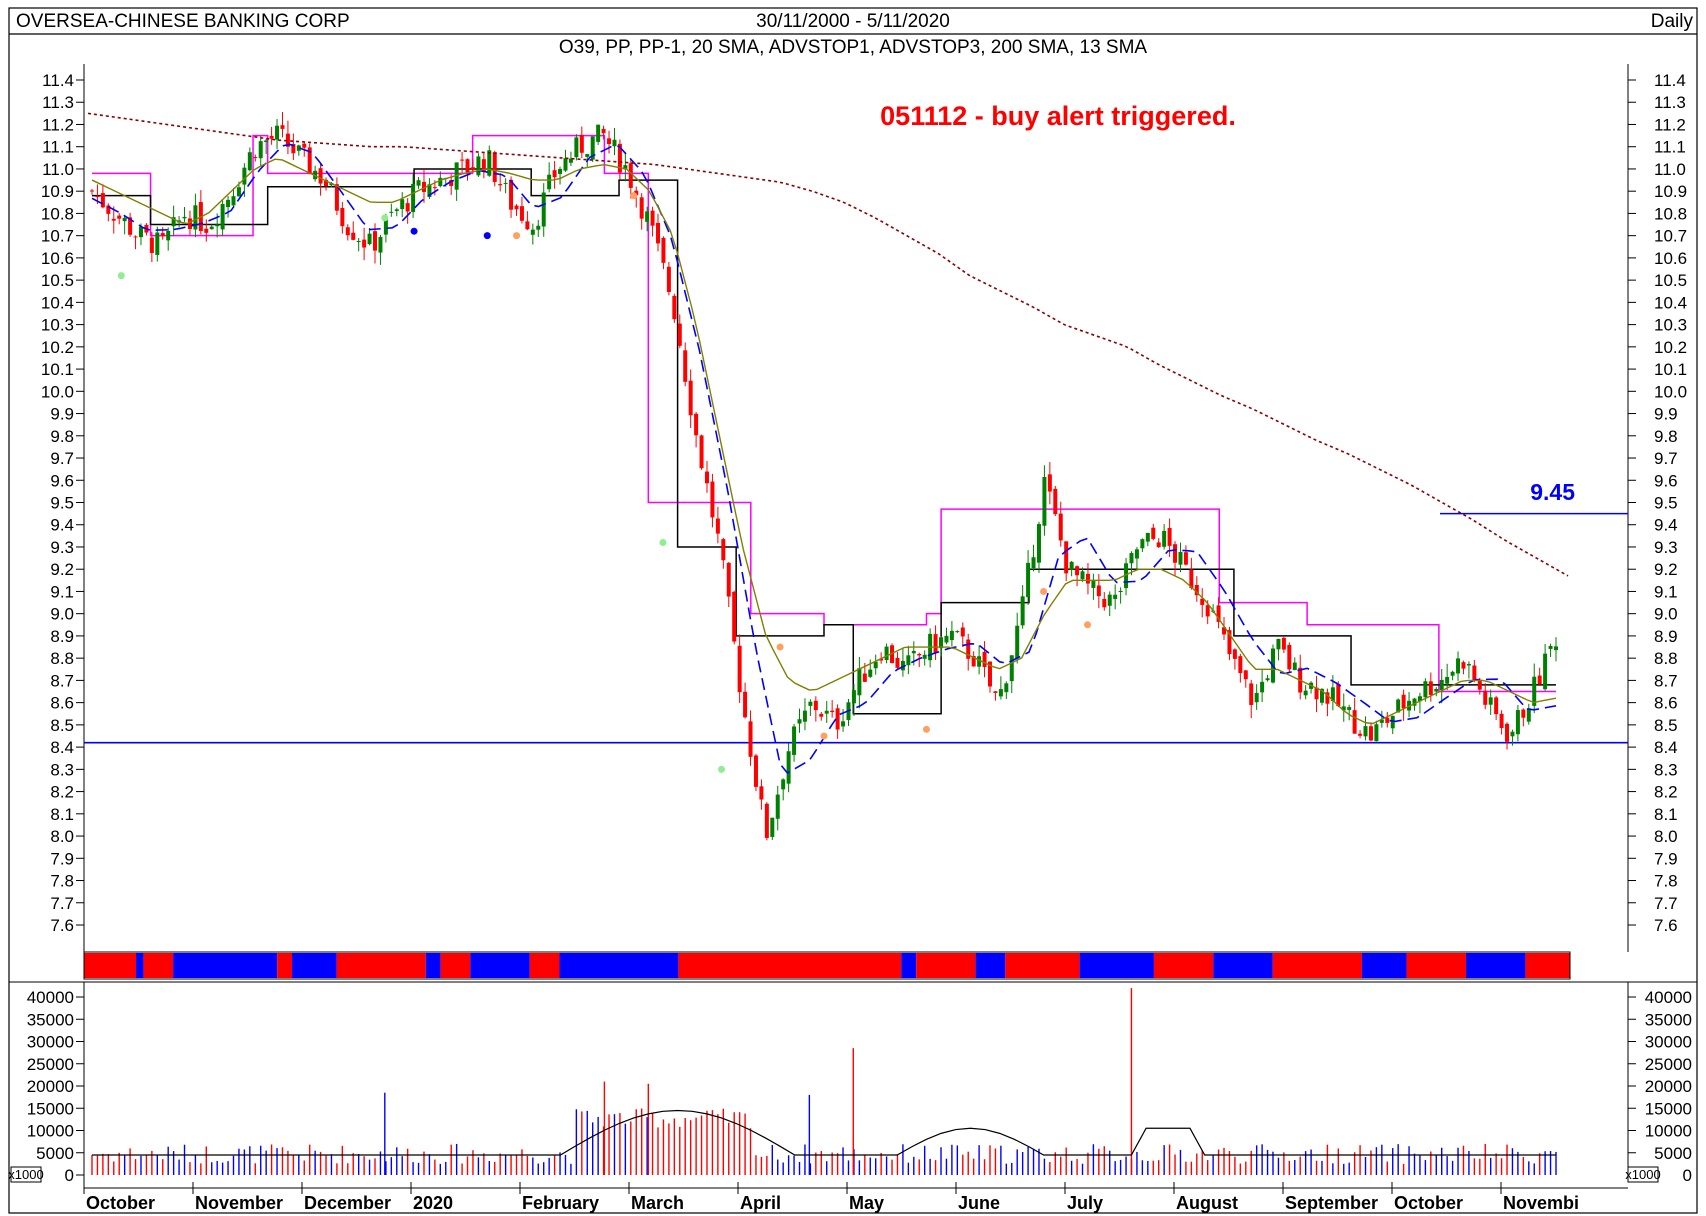 The image size is (1706, 1216). I want to click on volume-multiplier-right-text: x1000, so click(1642, 1174).